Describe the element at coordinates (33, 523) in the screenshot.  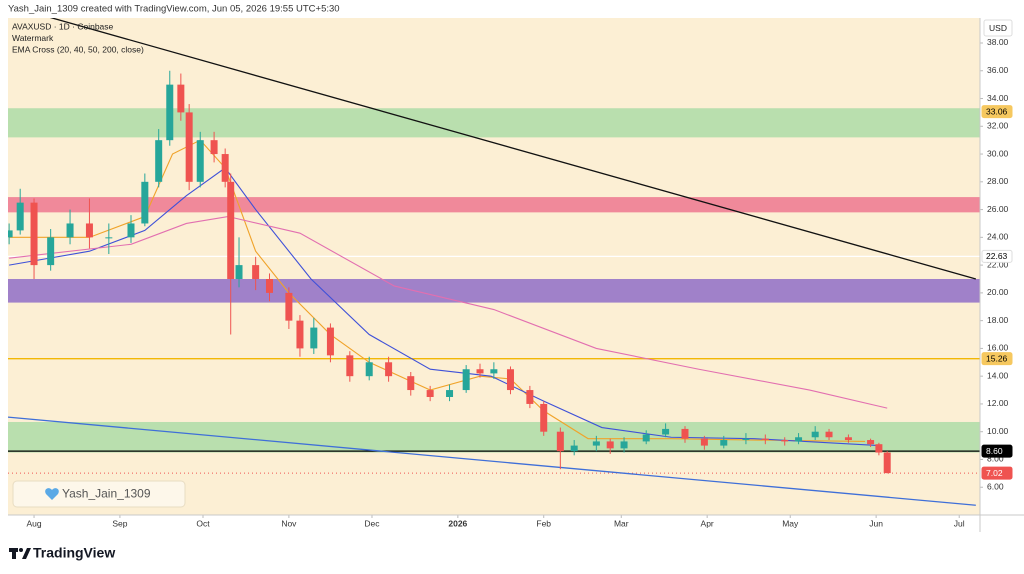
I see `x-tick-label: Aug` at that location.